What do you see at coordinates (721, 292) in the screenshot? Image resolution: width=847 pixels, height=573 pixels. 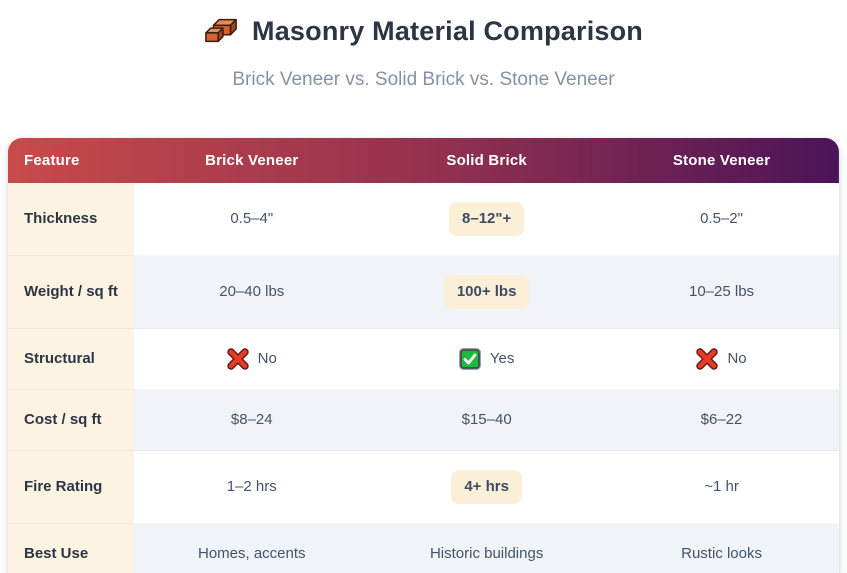 I see `value-cell: 10–25 lbs` at bounding box center [721, 292].